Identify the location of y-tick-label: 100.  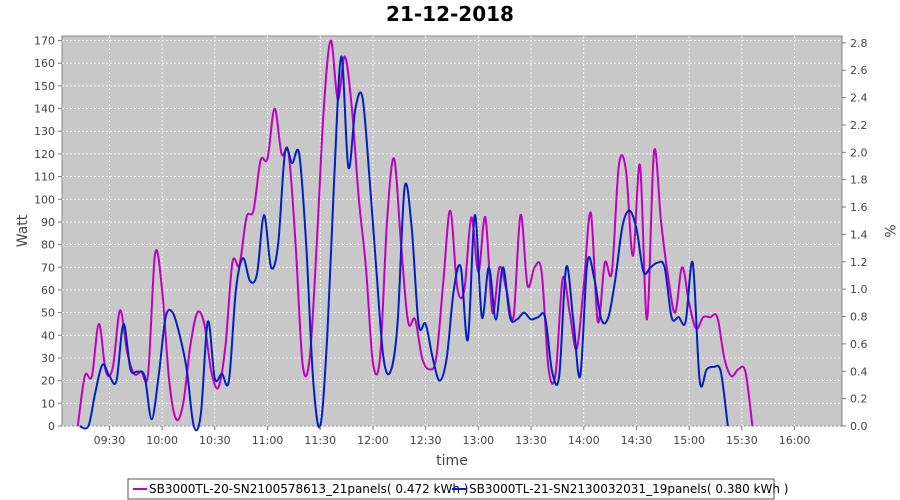
(44, 199).